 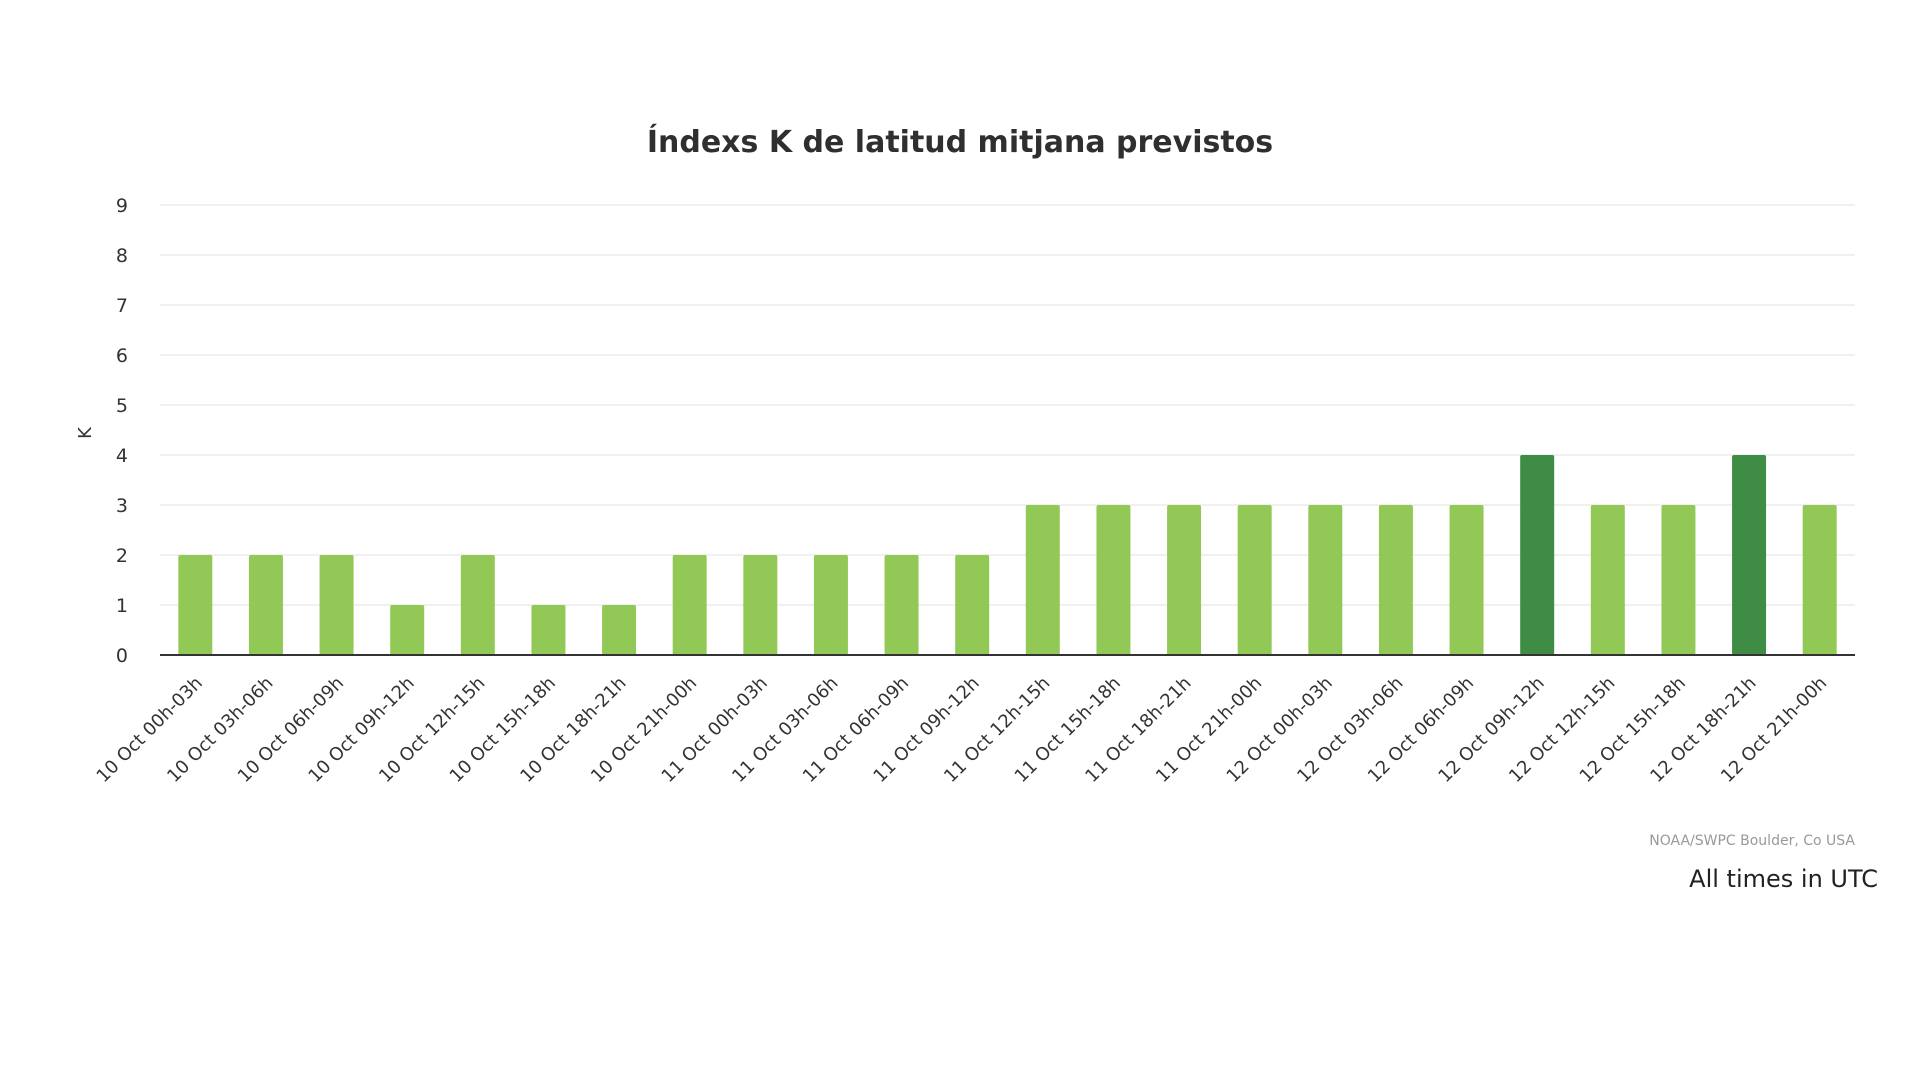 What do you see at coordinates (122, 556) in the screenshot?
I see `y-tick-label: 2` at bounding box center [122, 556].